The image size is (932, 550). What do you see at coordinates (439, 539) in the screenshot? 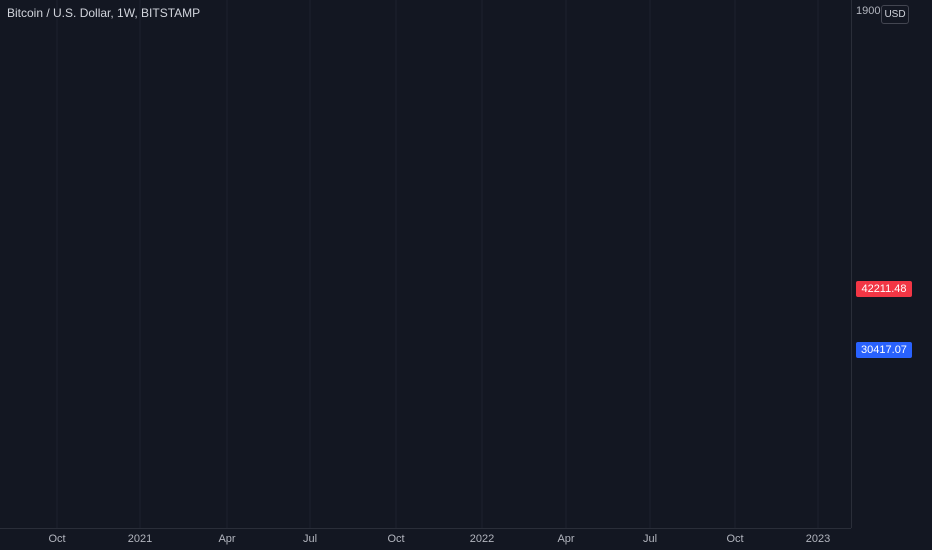
I see `time-axis: Oct 2021 Apr Jul Oct 2022 Apr Jul Oct 2023` at bounding box center [439, 539].